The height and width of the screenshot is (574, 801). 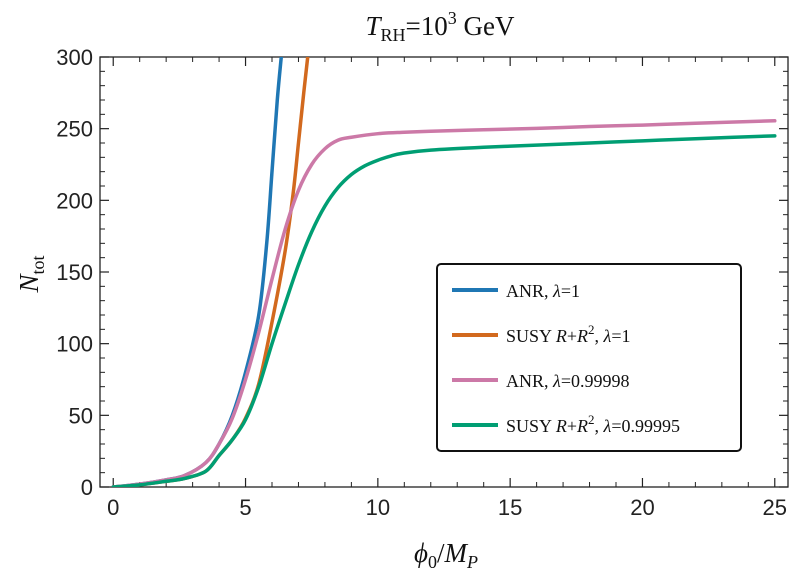 What do you see at coordinates (567, 381) in the screenshot?
I see `legend-label-3: ANR, λ=0.99998` at bounding box center [567, 381].